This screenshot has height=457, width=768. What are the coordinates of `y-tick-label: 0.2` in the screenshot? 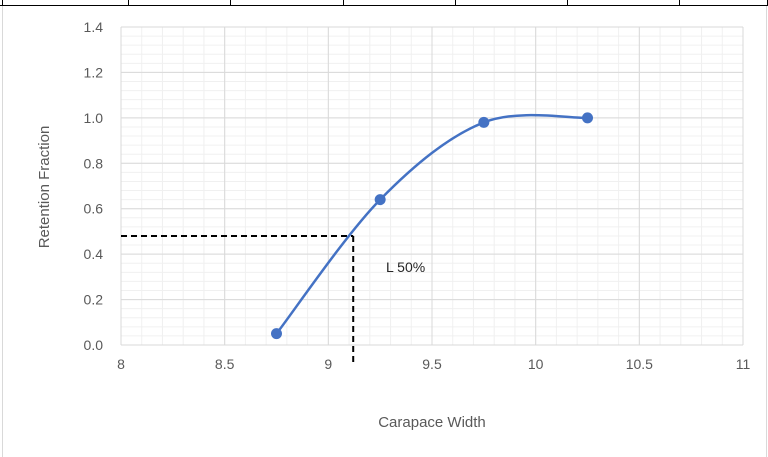 It's located at (94, 300).